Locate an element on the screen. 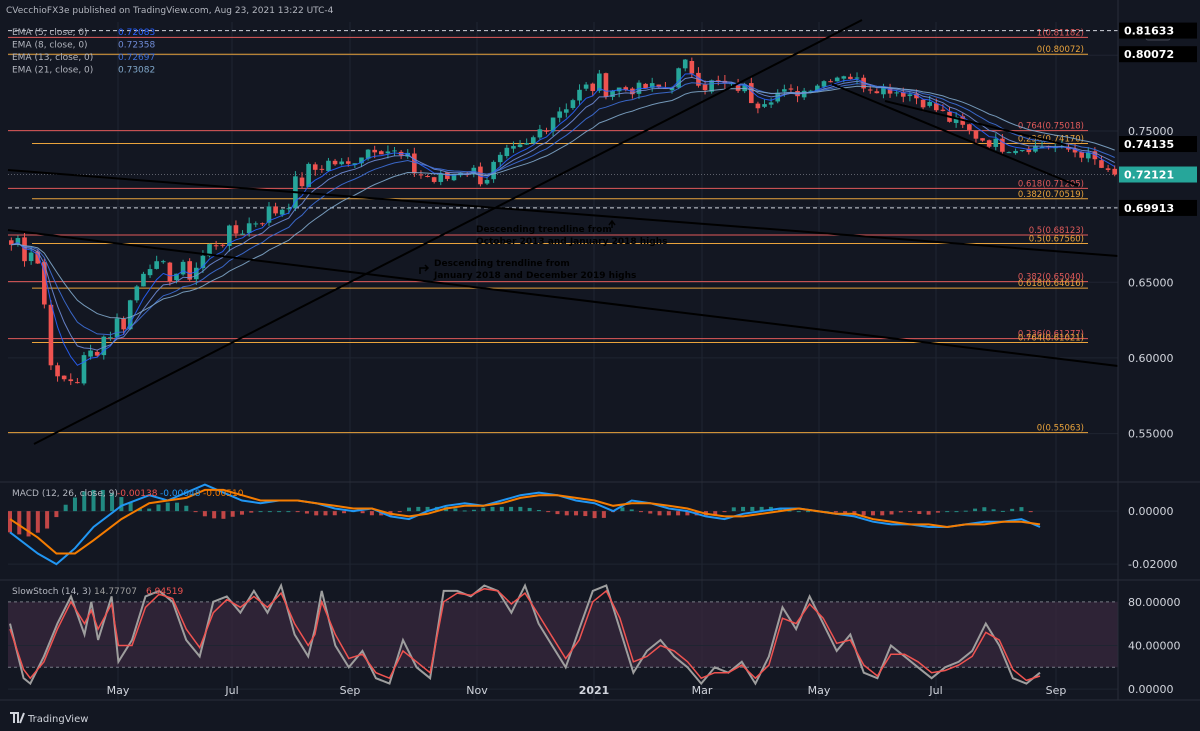  price-tag-label: 0.69913 is located at coordinates (1149, 208).